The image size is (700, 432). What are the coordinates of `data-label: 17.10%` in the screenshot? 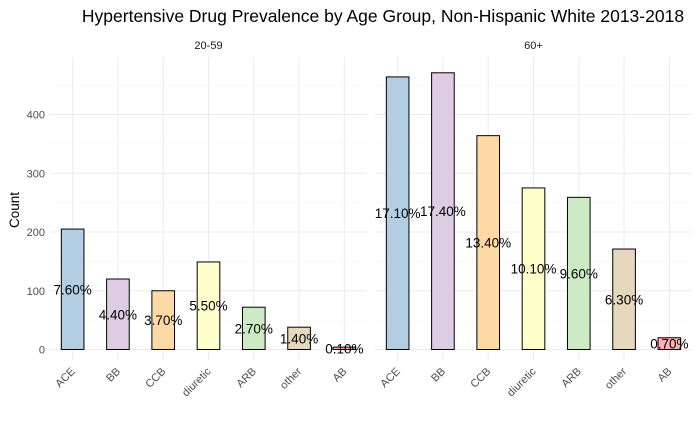 It's located at (398, 213).